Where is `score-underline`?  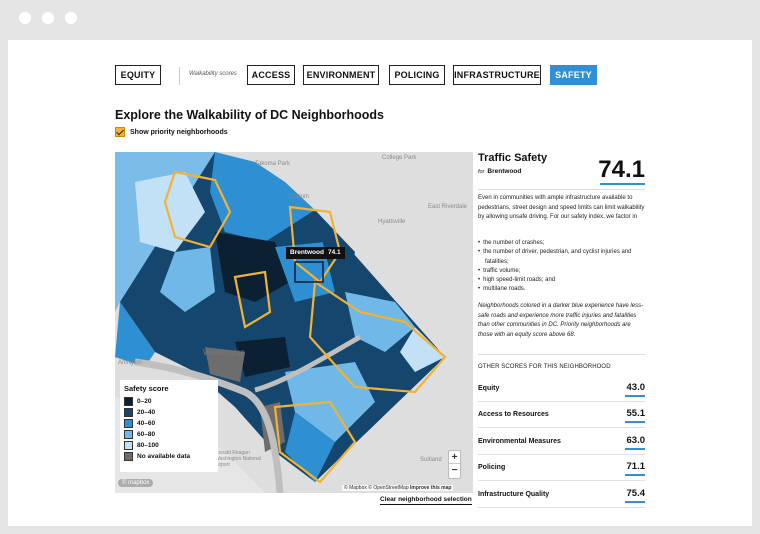
score-underline is located at coordinates (622, 184).